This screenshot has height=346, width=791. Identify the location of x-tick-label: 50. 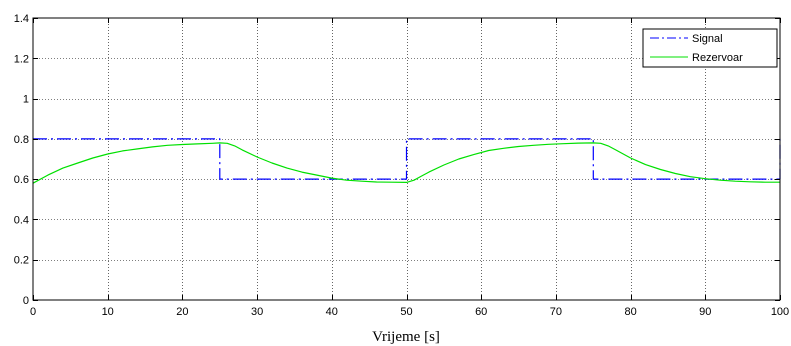
(406, 312).